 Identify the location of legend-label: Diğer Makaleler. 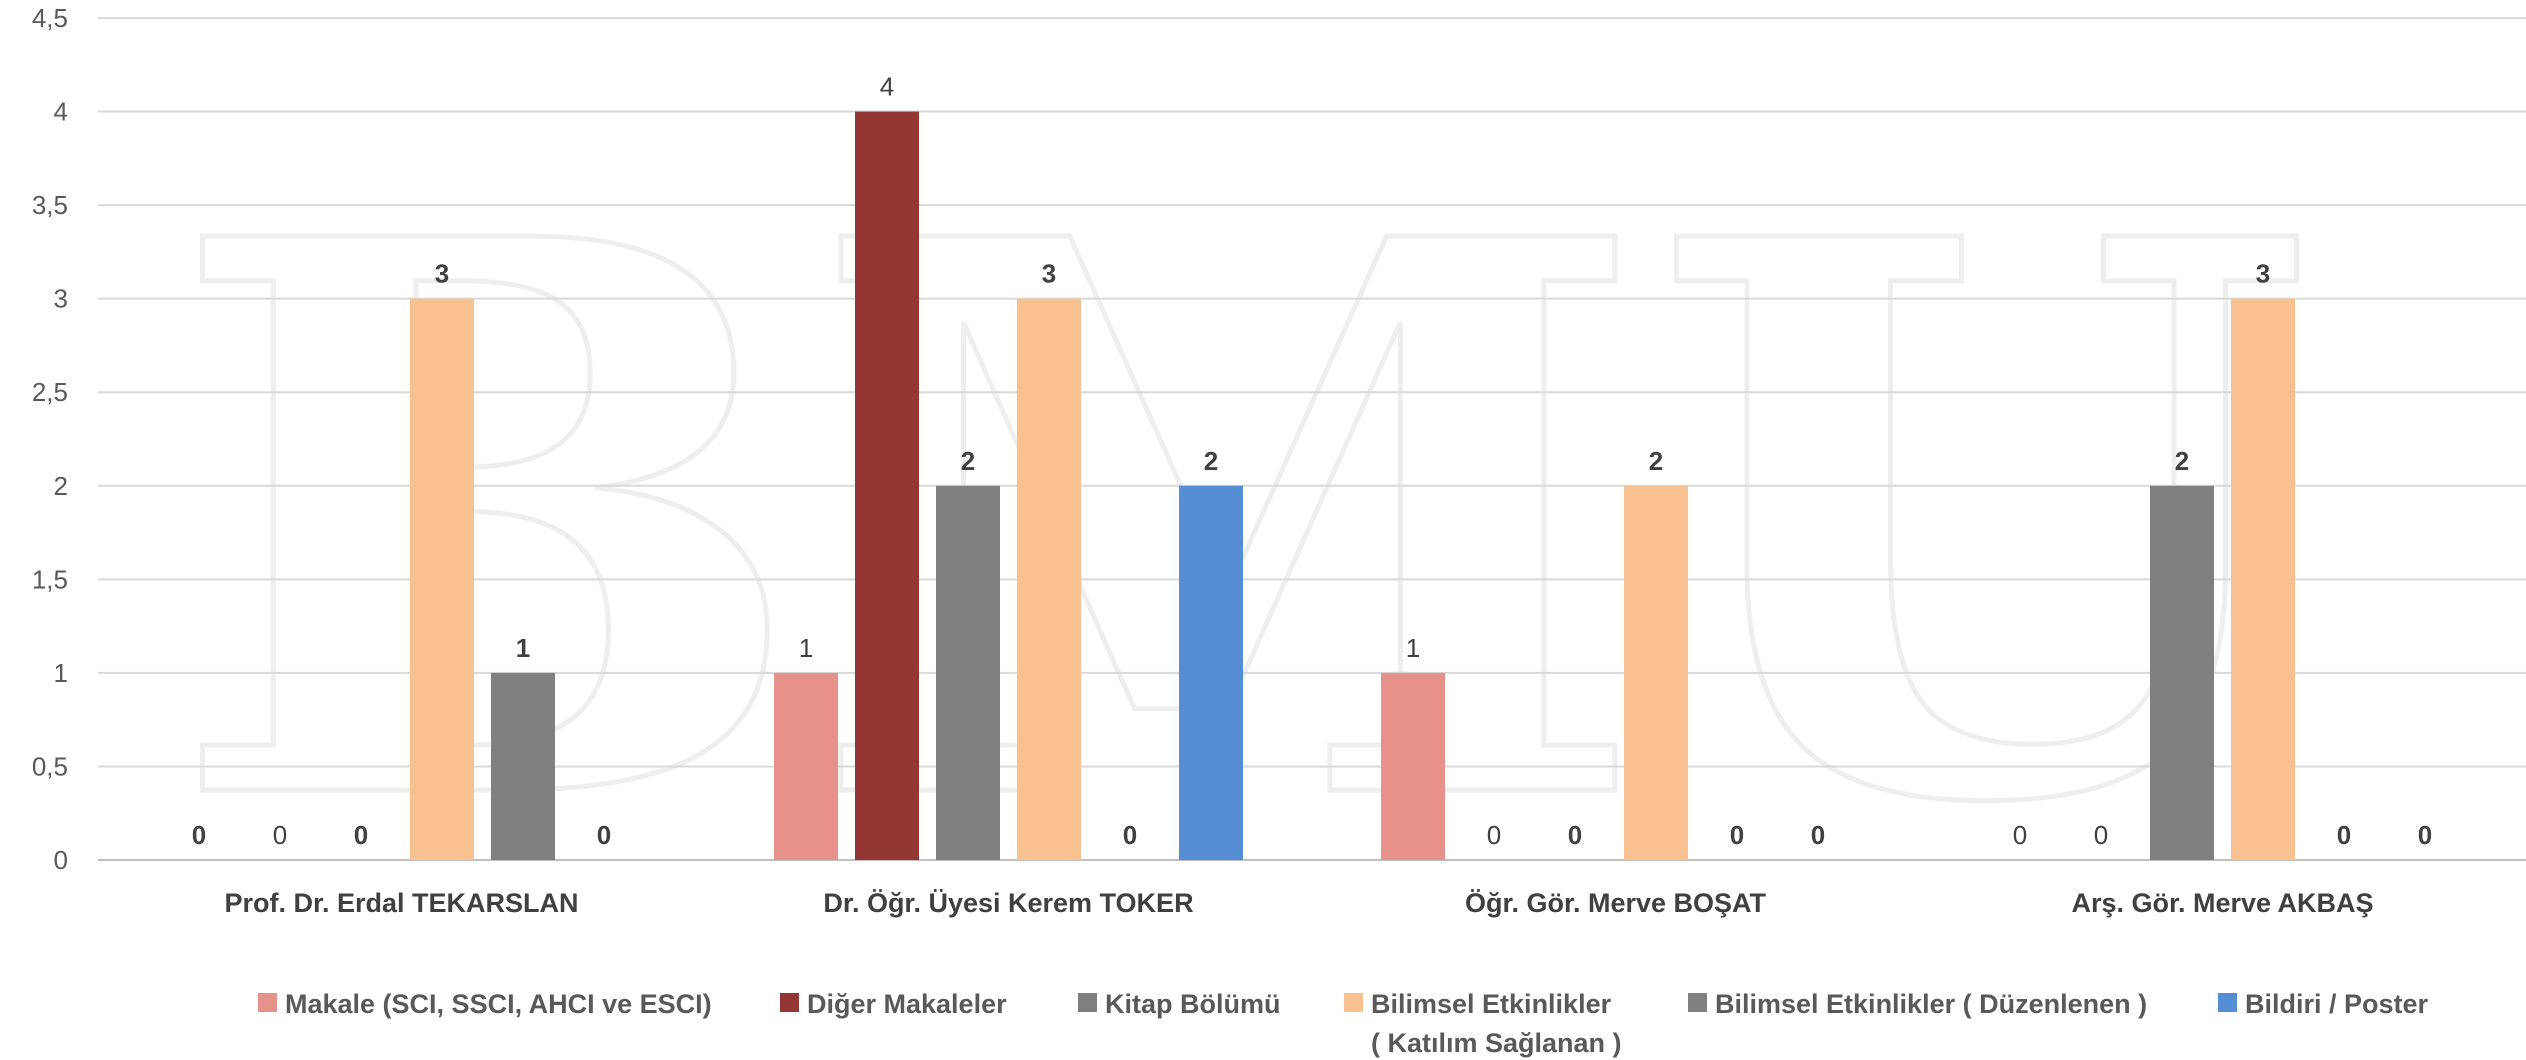
(907, 1004).